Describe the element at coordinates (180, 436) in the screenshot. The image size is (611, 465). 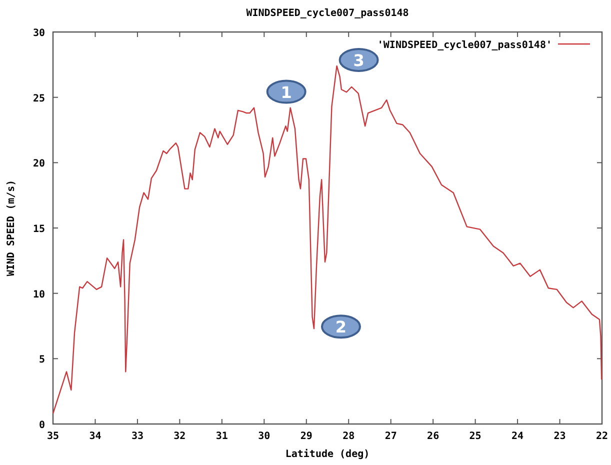
I see `x-tick-label: 32` at that location.